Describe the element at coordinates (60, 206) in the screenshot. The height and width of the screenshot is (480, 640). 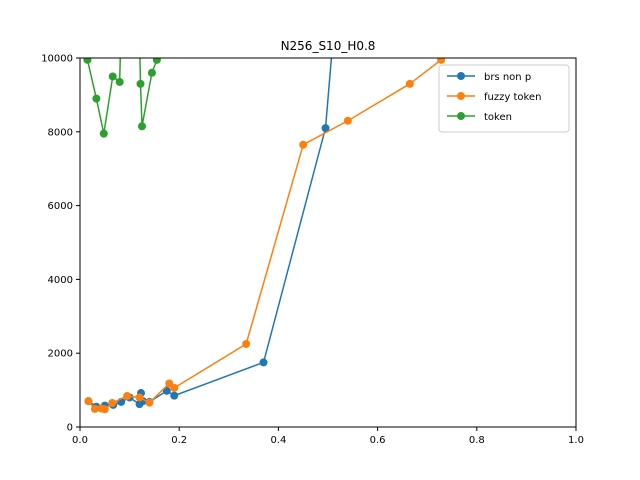
I see `y-tick-label-3: 6000` at that location.